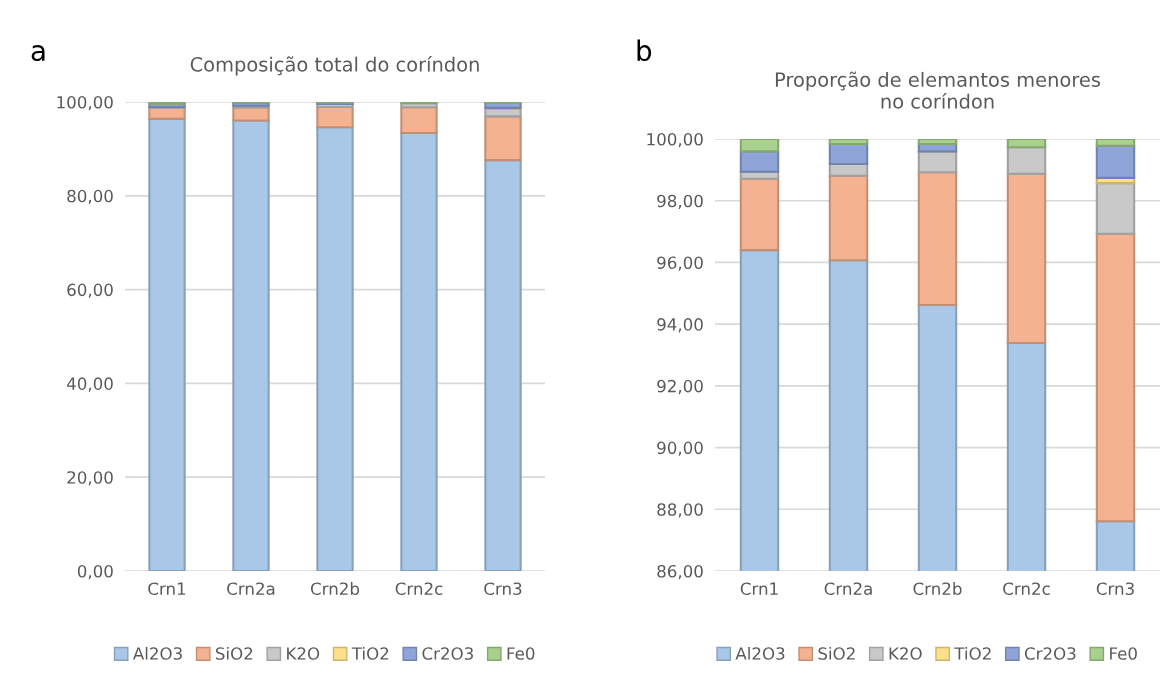 Image resolution: width=1168 pixels, height=688 pixels. Describe the element at coordinates (680, 572) in the screenshot. I see `y-tick-label: 86,00` at that location.